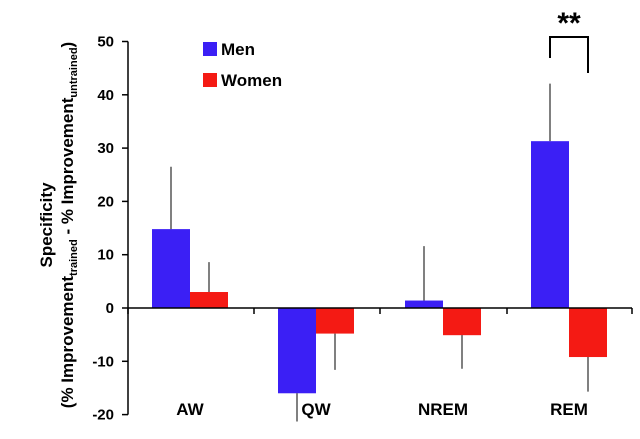 This screenshot has height=439, width=640. I want to click on significance-bracket, so click(569, 54).